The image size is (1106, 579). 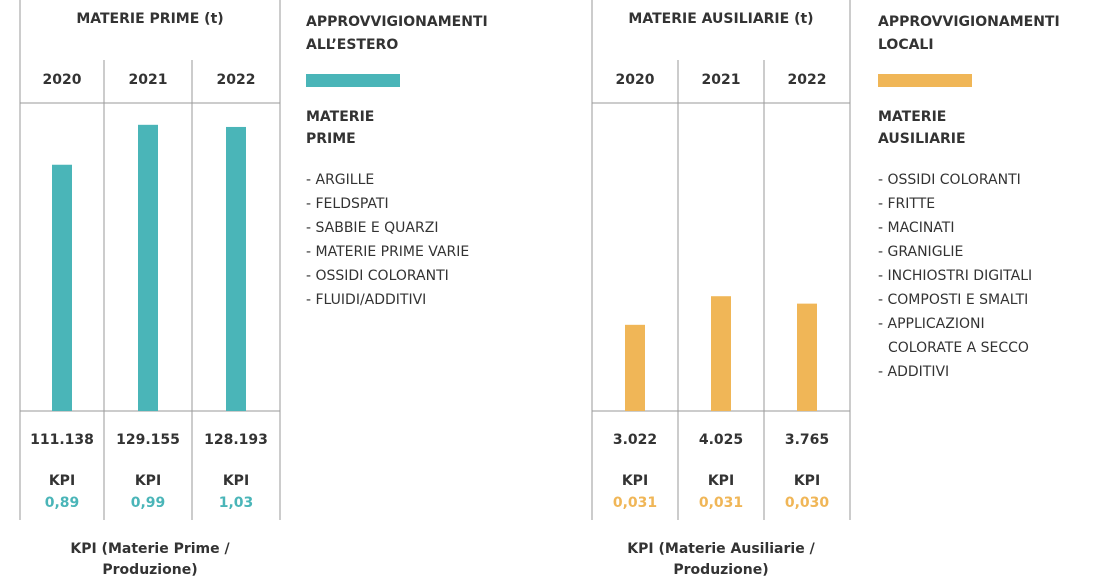 I want to click on footnote: KPI (Materie Ausiliarie /, so click(x=721, y=549).